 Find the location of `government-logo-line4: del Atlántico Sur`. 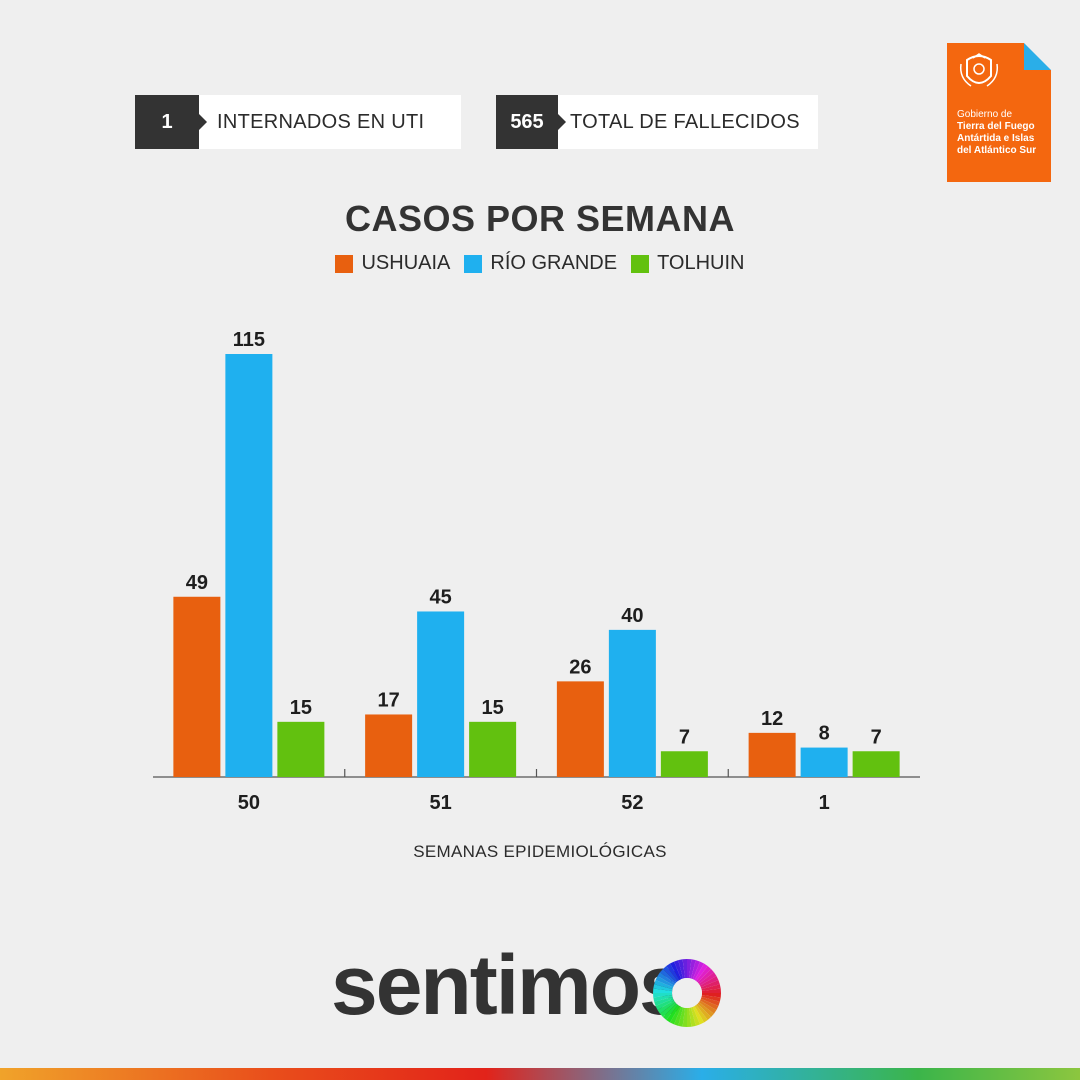

government-logo-line4: del Atlántico Sur is located at coordinates (997, 150).